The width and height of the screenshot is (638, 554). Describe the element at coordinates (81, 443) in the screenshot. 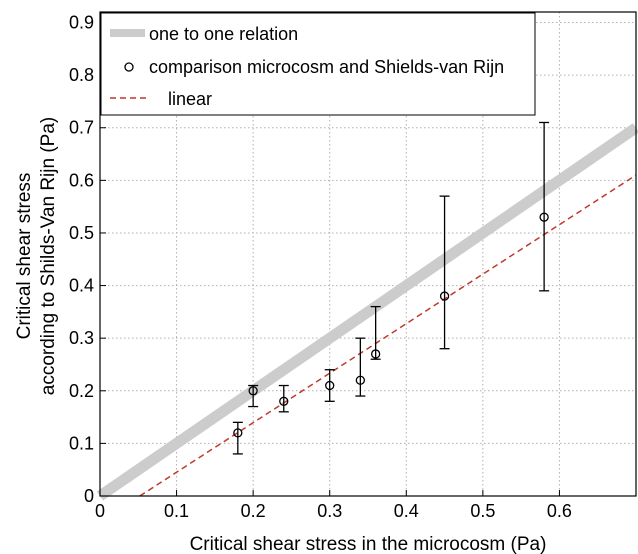

I see `y-tick-label: 0.1` at that location.